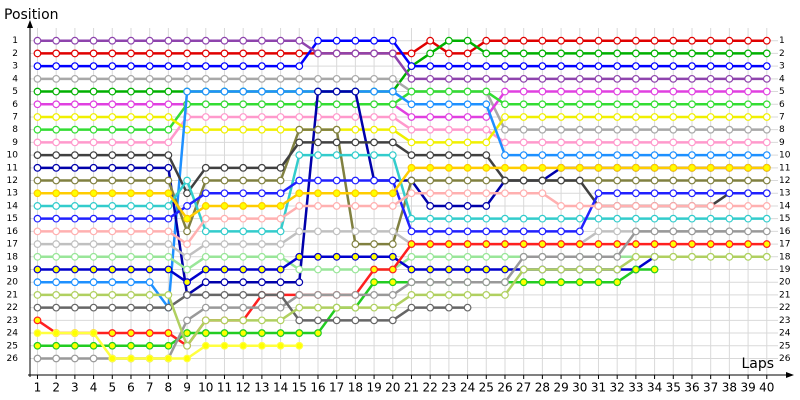 Image resolution: width=800 pixels, height=400 pixels. I want to click on y-tick-label-right: 9, so click(782, 143).